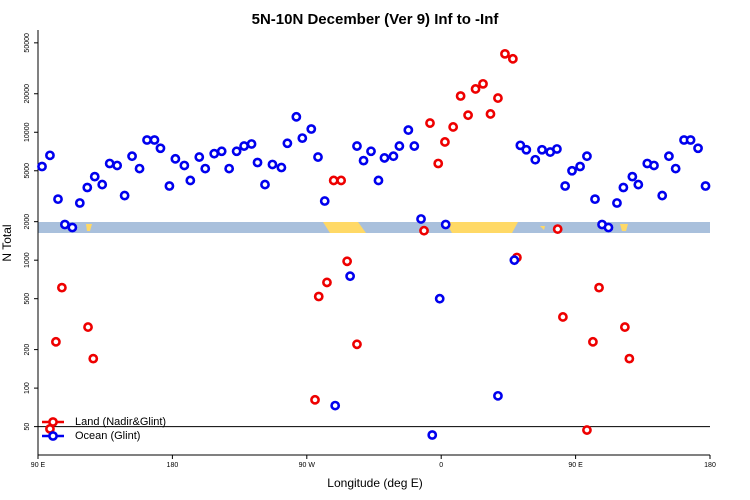 The height and width of the screenshot is (500, 750). Describe the element at coordinates (107, 436) in the screenshot. I see `legend-label: Ocean (Glint)` at that location.